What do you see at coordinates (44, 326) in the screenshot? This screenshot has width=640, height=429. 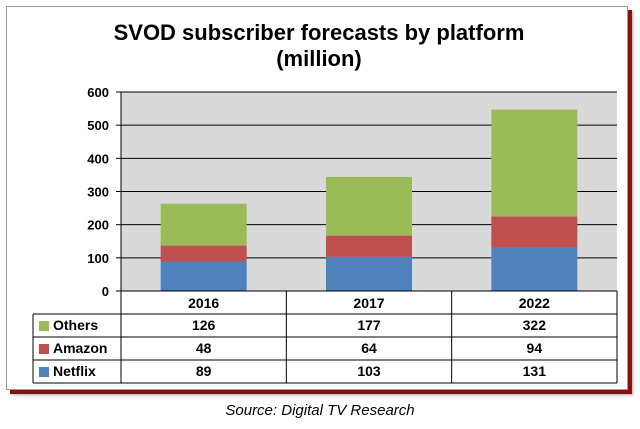 I see `legend-key-others` at bounding box center [44, 326].